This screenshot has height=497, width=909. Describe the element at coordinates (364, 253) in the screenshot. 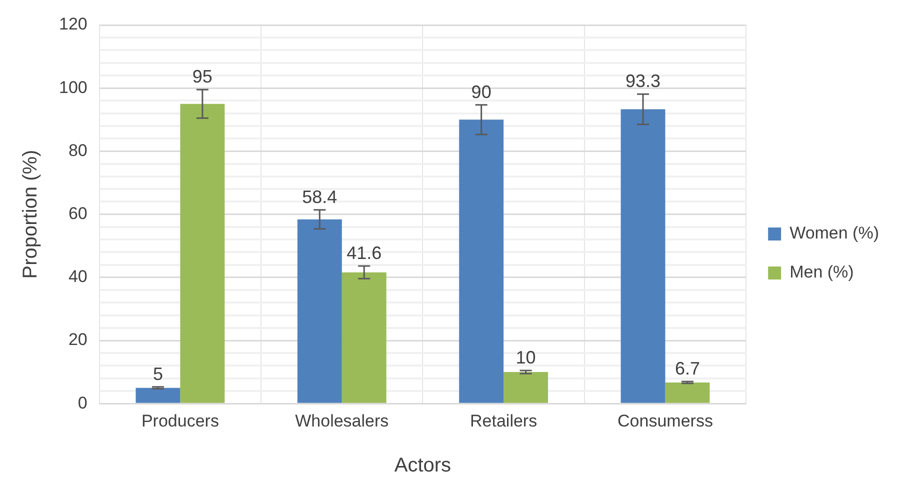

I see `data-label: 41.6` at that location.